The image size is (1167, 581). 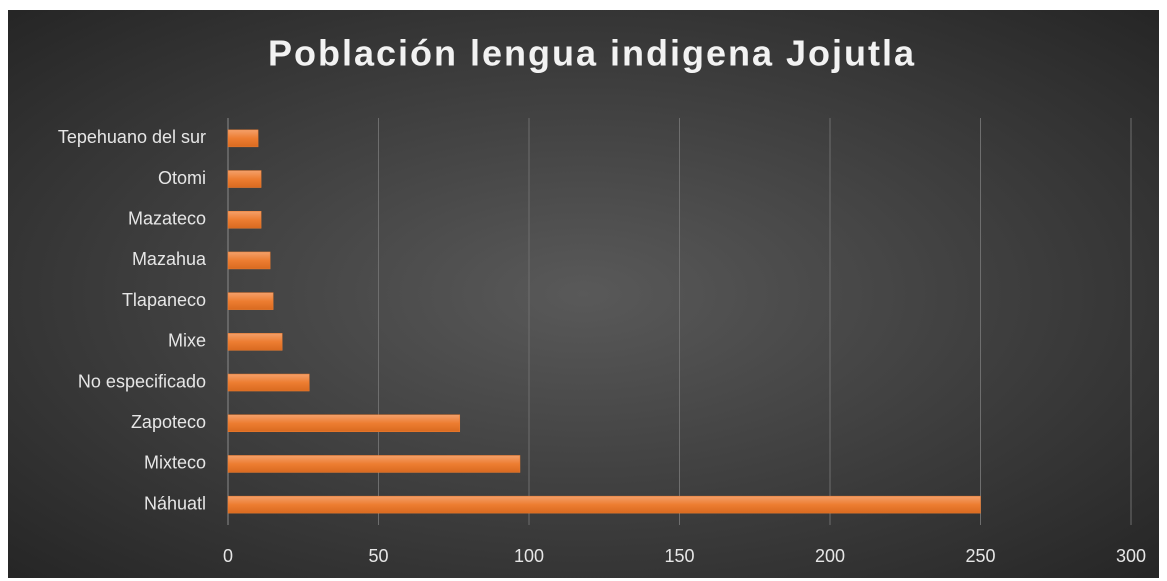 What do you see at coordinates (142, 381) in the screenshot?
I see `y-tick-label: No especificado` at bounding box center [142, 381].